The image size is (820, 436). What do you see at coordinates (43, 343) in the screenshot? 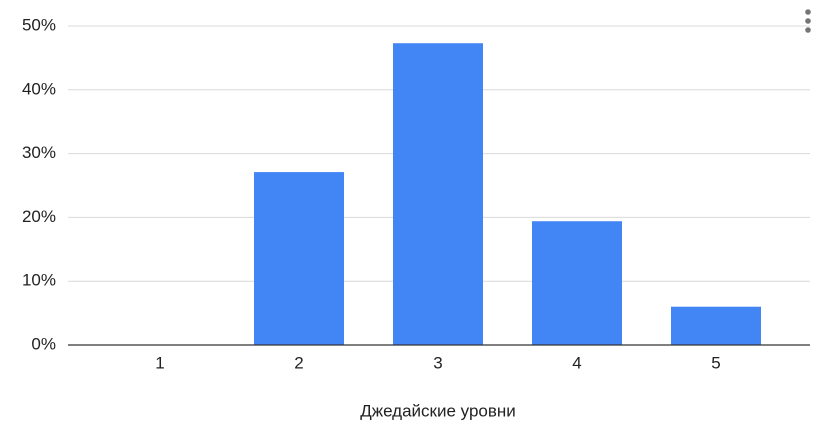
I see `y-tick-label: 0%` at bounding box center [43, 343].